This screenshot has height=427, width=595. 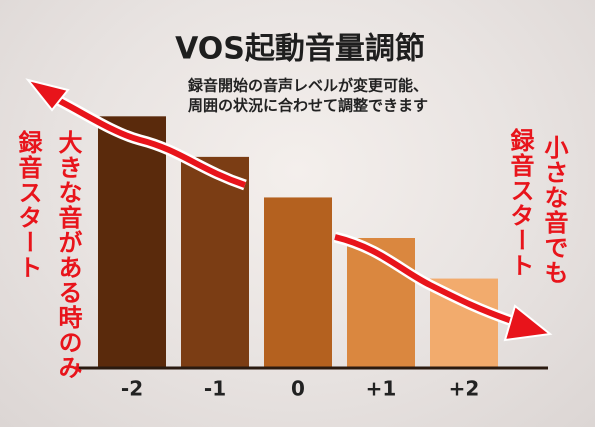 I want to click on annotation-right: 小さな音でも, so click(x=554, y=210).